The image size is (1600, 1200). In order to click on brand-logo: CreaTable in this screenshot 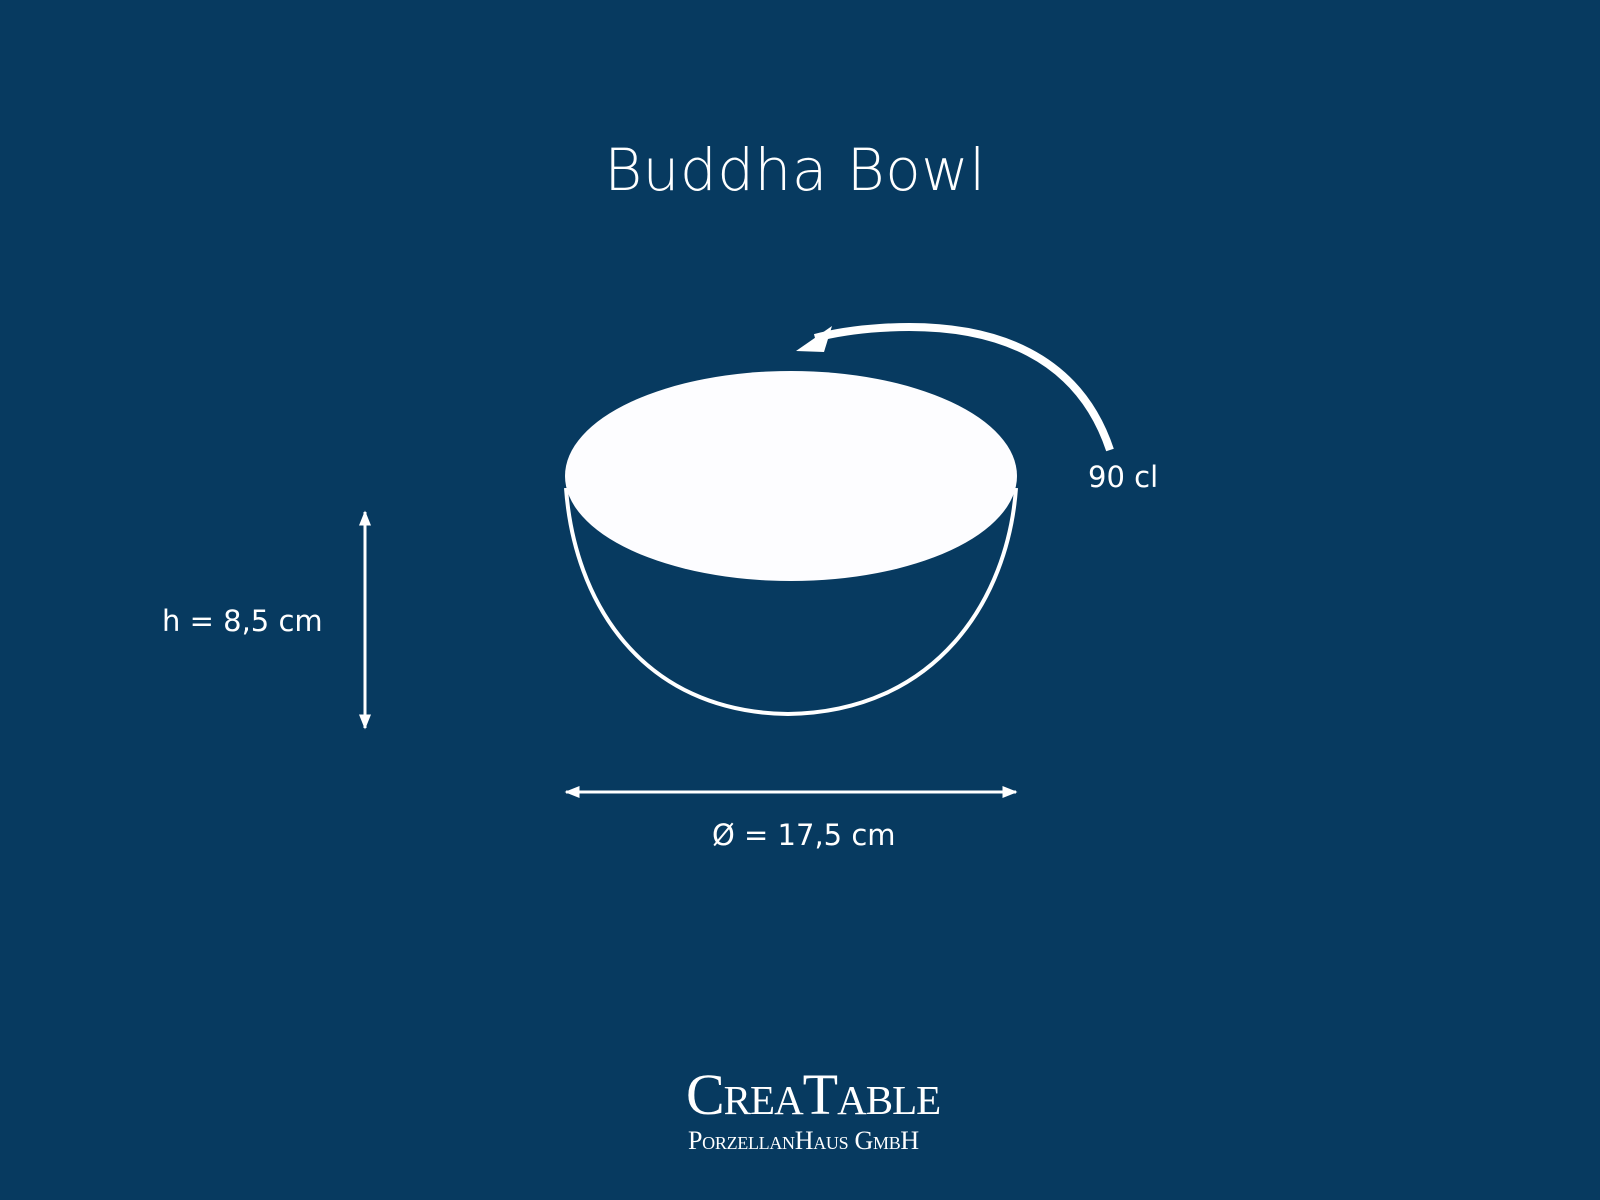, I will do `click(813, 1094)`.